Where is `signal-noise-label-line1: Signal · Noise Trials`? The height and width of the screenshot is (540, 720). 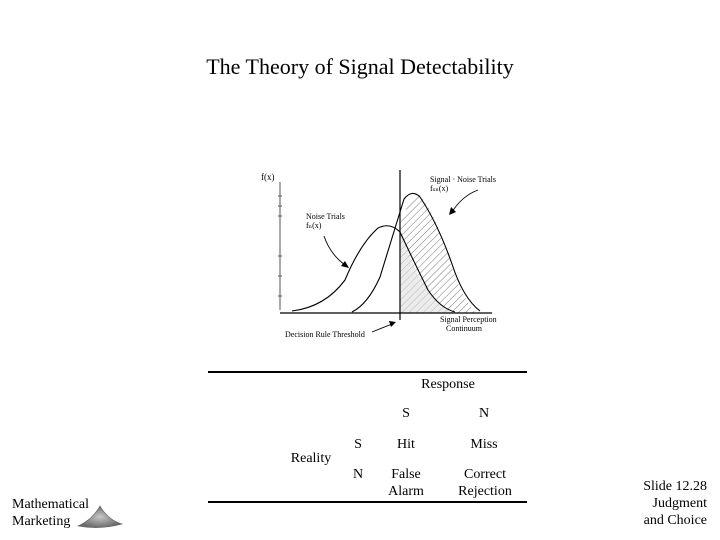 signal-noise-label-line1: Signal · Noise Trials is located at coordinates (463, 179).